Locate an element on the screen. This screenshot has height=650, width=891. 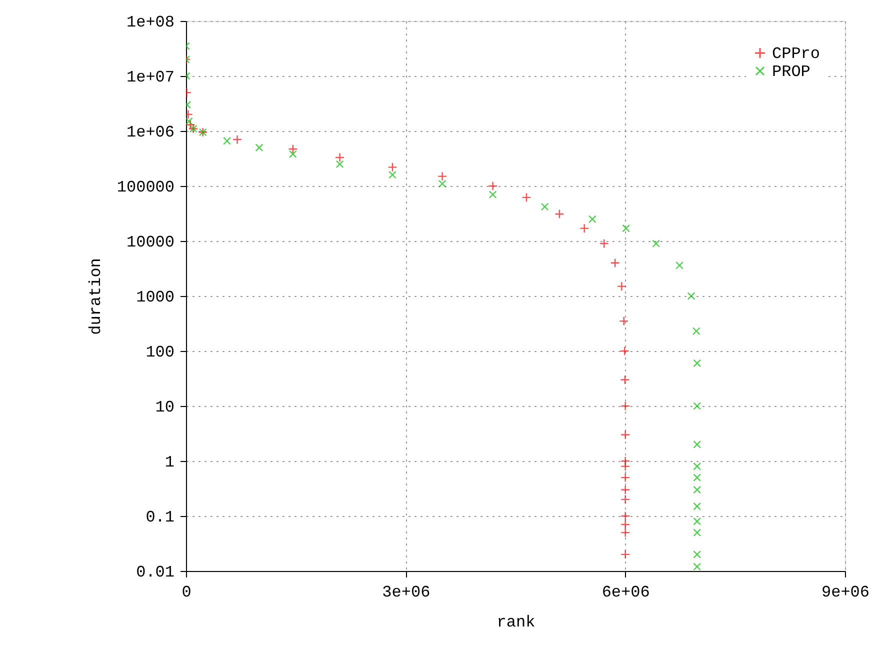
y-tick-label: 1e+06 is located at coordinates (150, 133).